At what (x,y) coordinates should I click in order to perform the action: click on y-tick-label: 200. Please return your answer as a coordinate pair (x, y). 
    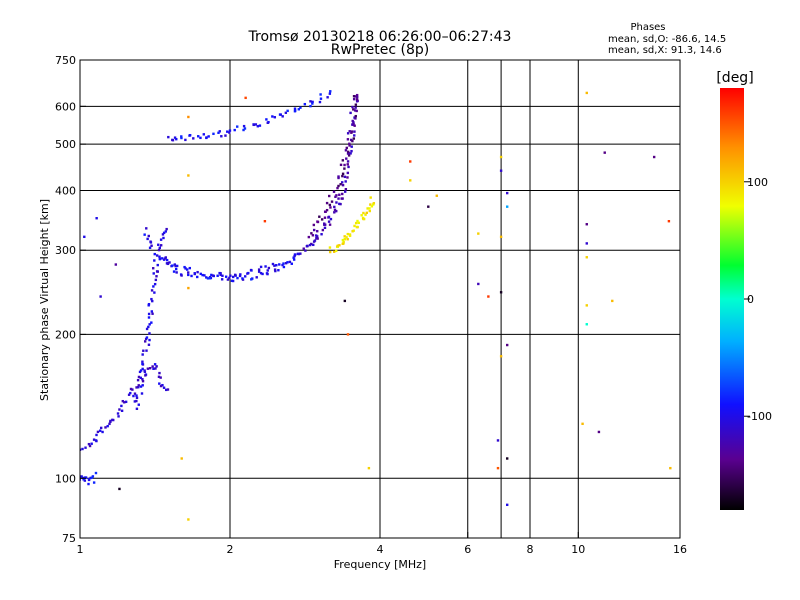
    Looking at the image, I should click on (65, 334).